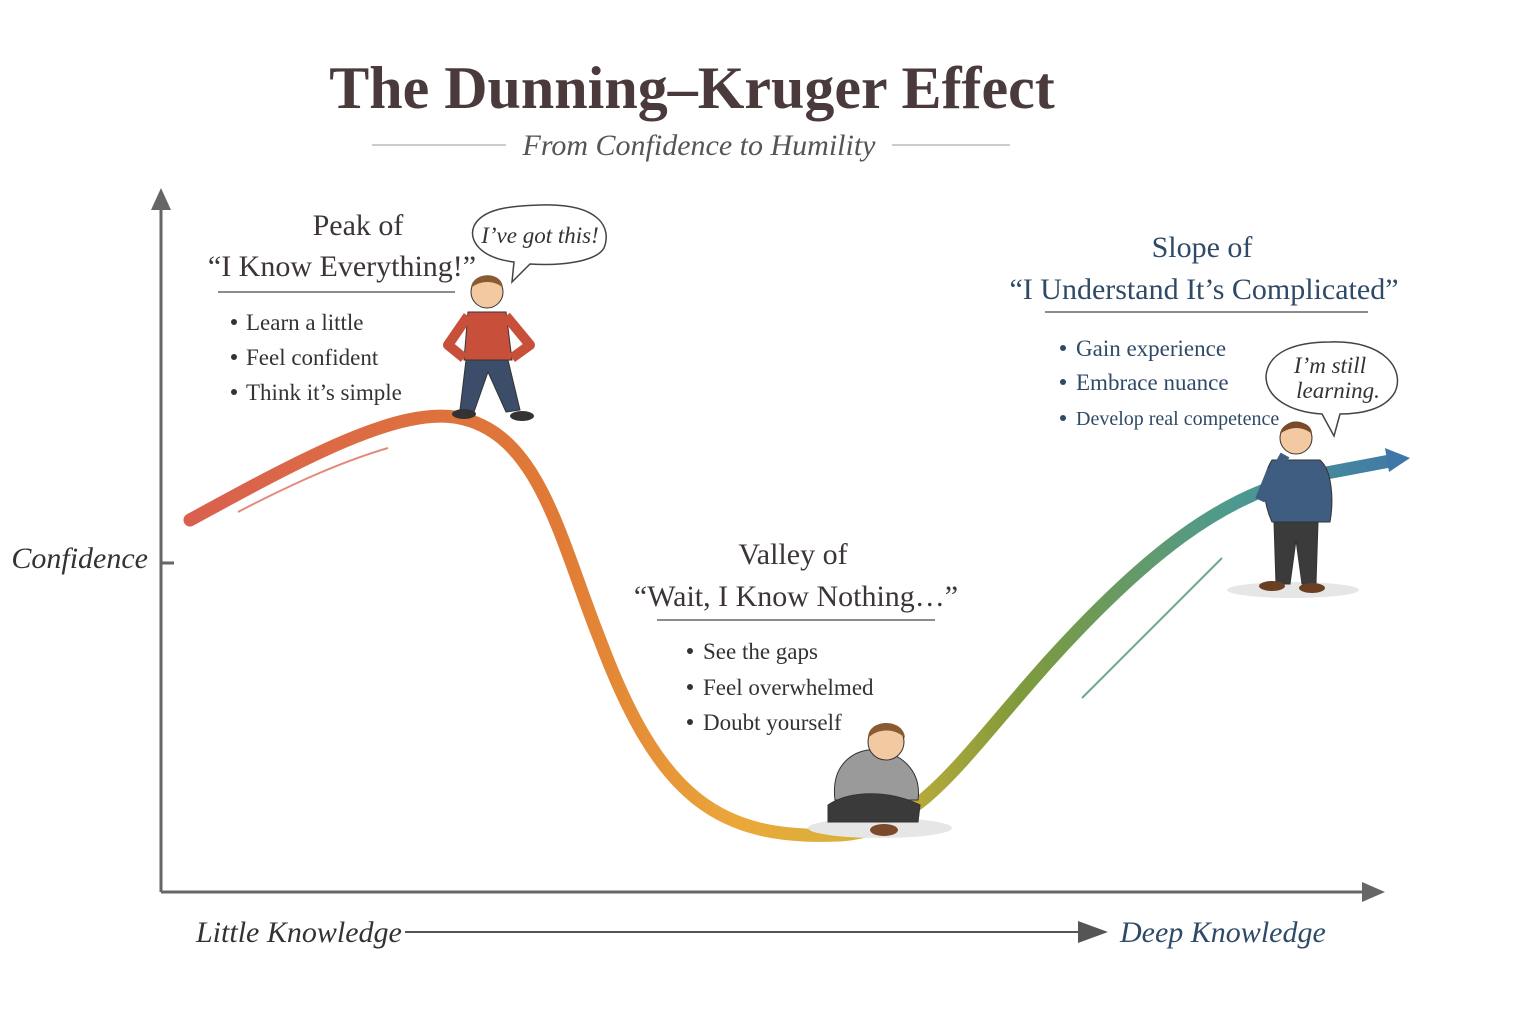  I want to click on title: The Dunning–Kruger Effect, so click(692, 88).